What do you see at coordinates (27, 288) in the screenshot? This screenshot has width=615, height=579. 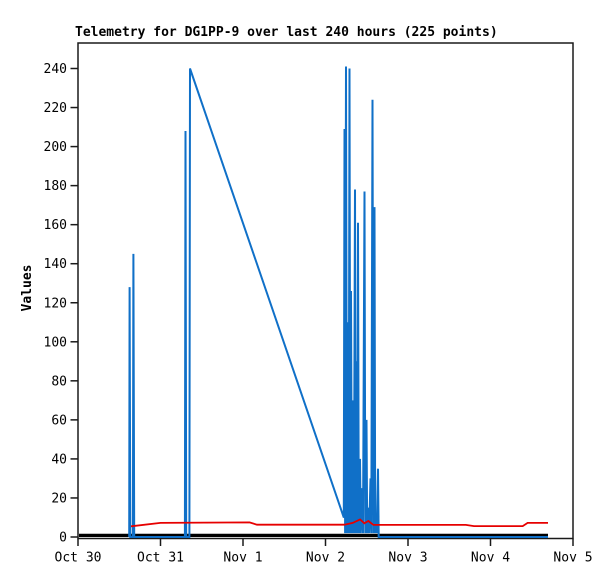 I see `y-axis-title: Values` at bounding box center [27, 288].